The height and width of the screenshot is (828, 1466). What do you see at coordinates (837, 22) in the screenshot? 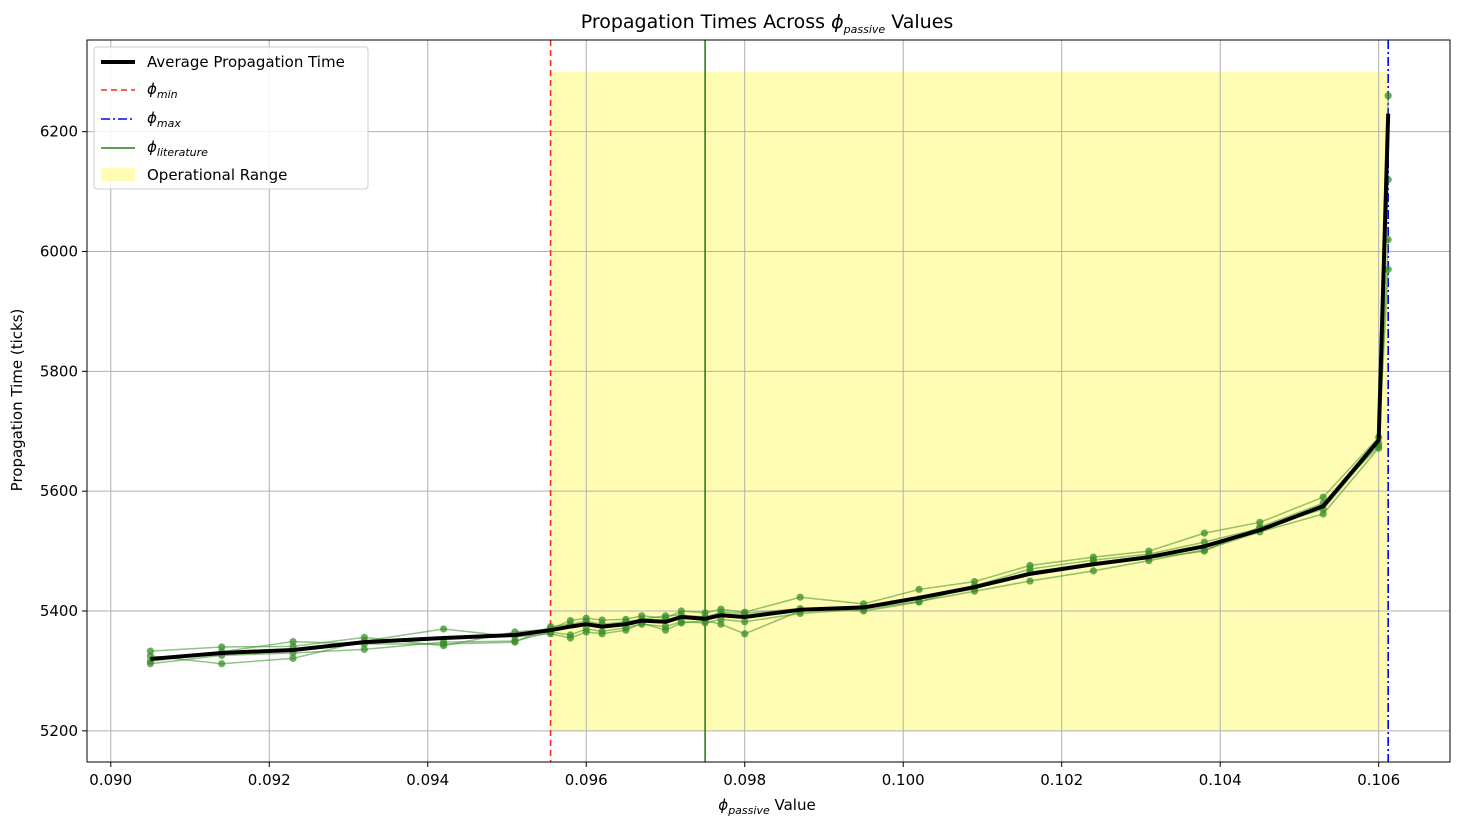
I see `title-symbol: ϕ` at bounding box center [837, 22].